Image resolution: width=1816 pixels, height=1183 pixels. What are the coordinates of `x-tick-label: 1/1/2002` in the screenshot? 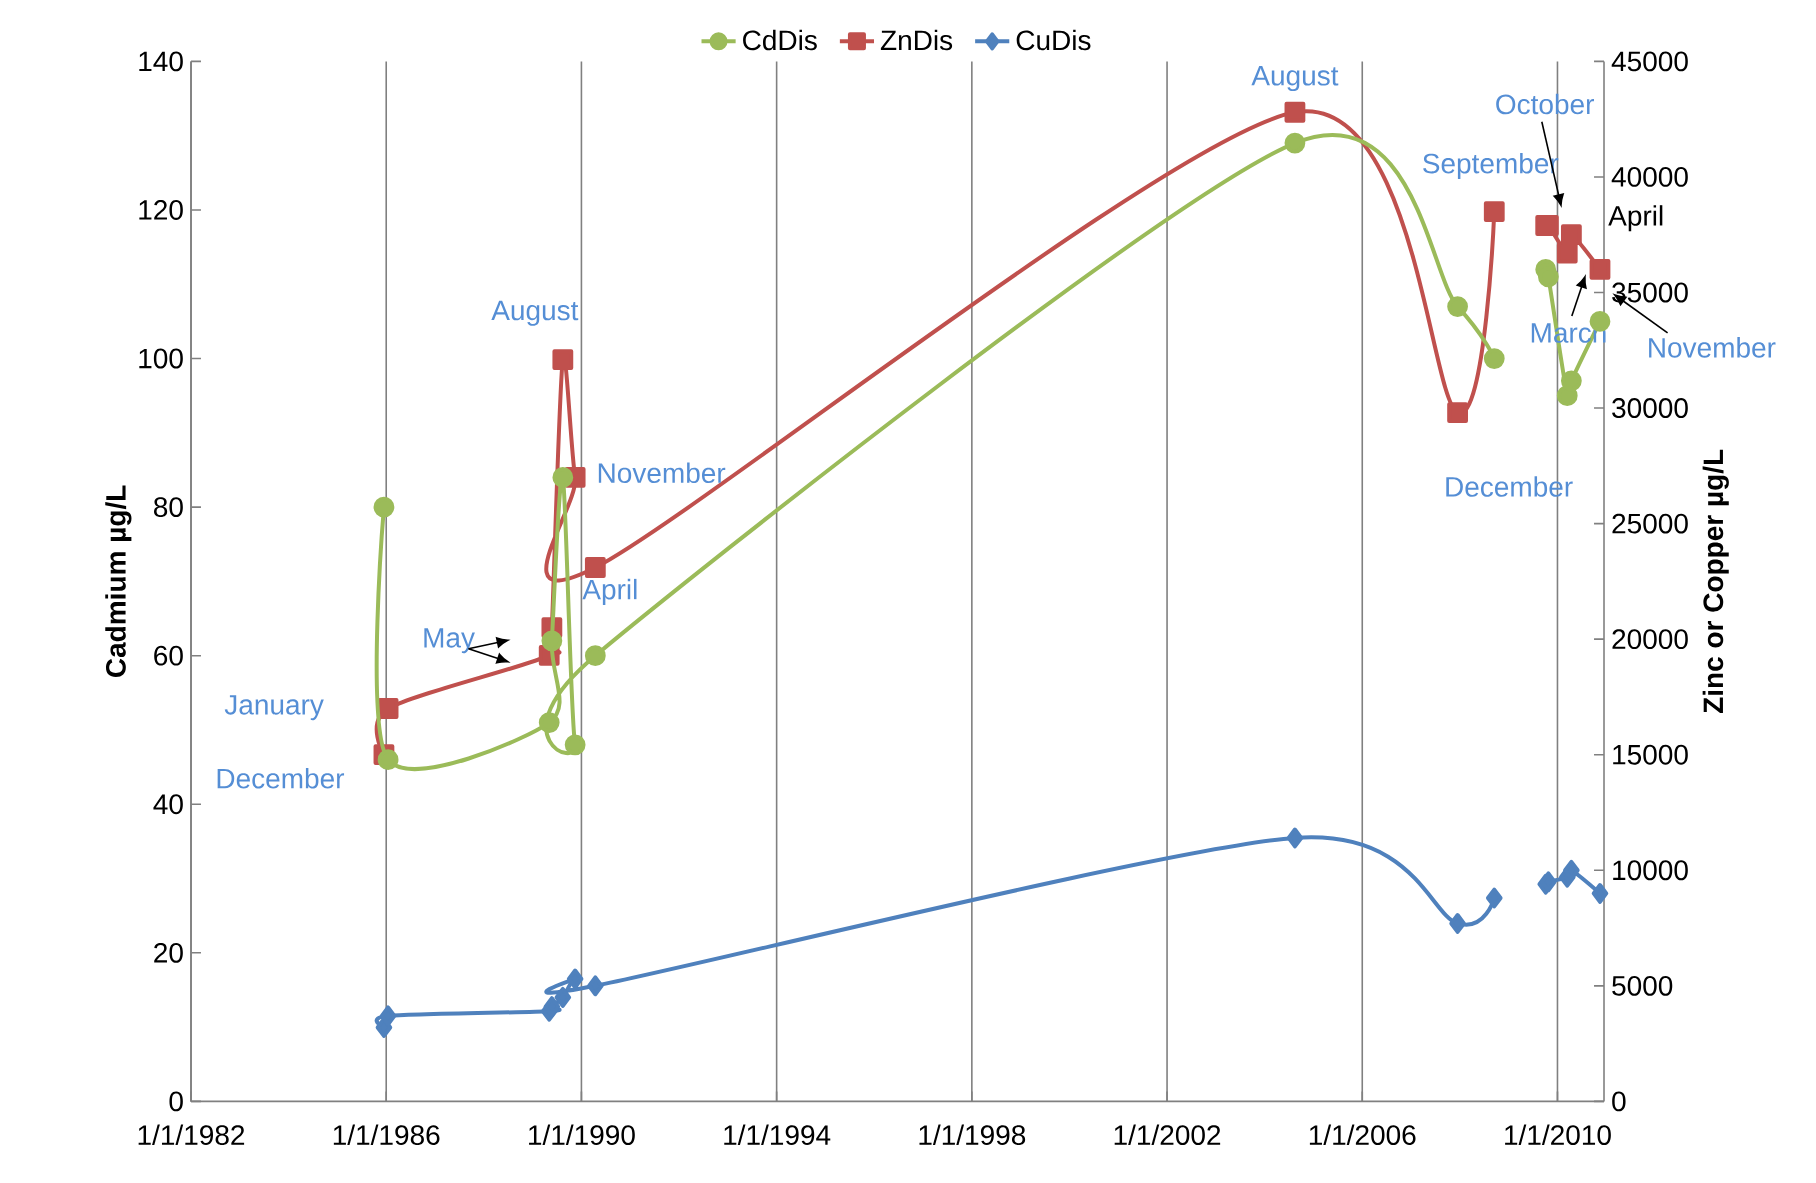 It's located at (1167, 1135).